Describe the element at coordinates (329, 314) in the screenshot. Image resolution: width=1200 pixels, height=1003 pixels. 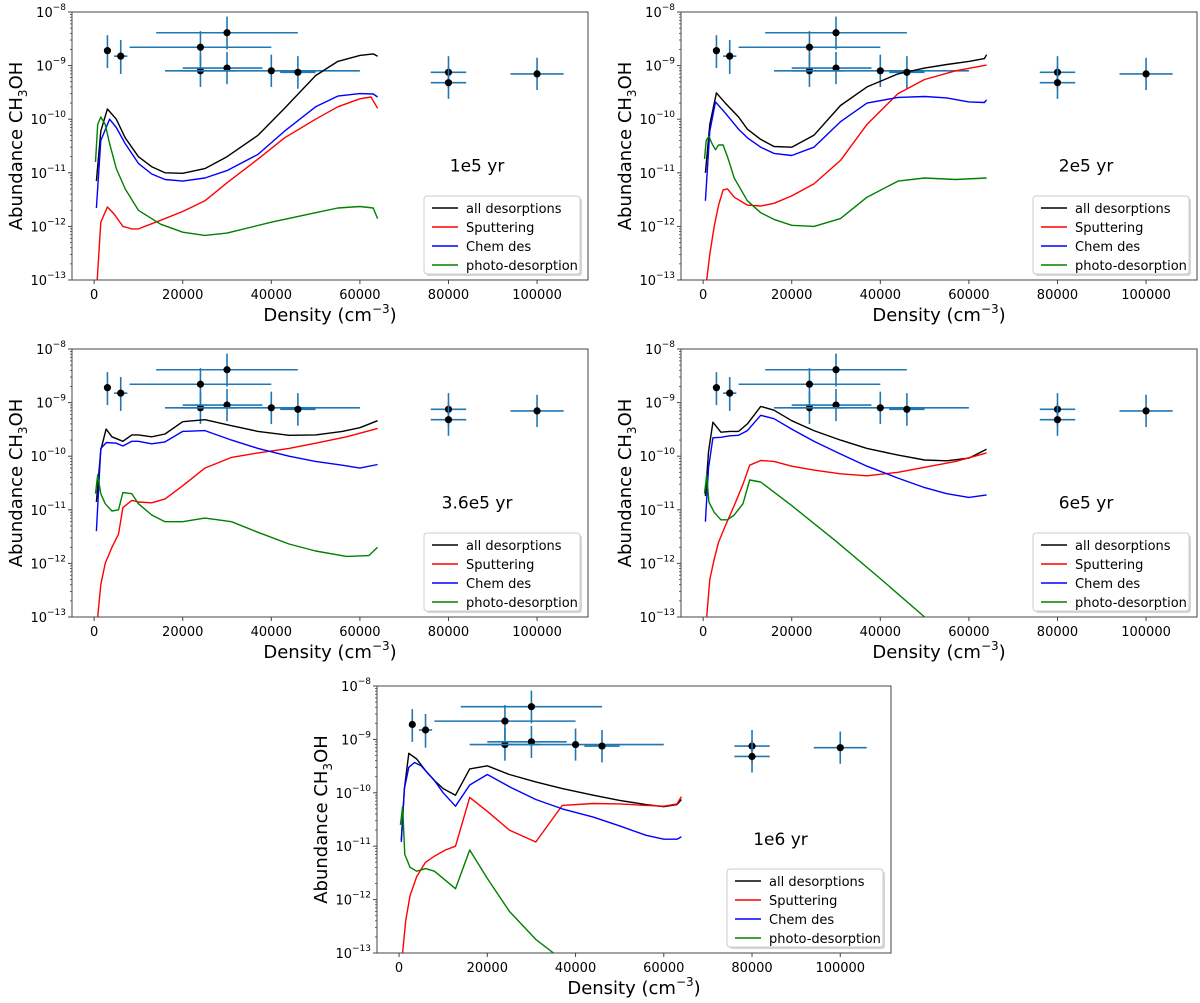
I see `x-axis-label: Density (cm−3)` at that location.